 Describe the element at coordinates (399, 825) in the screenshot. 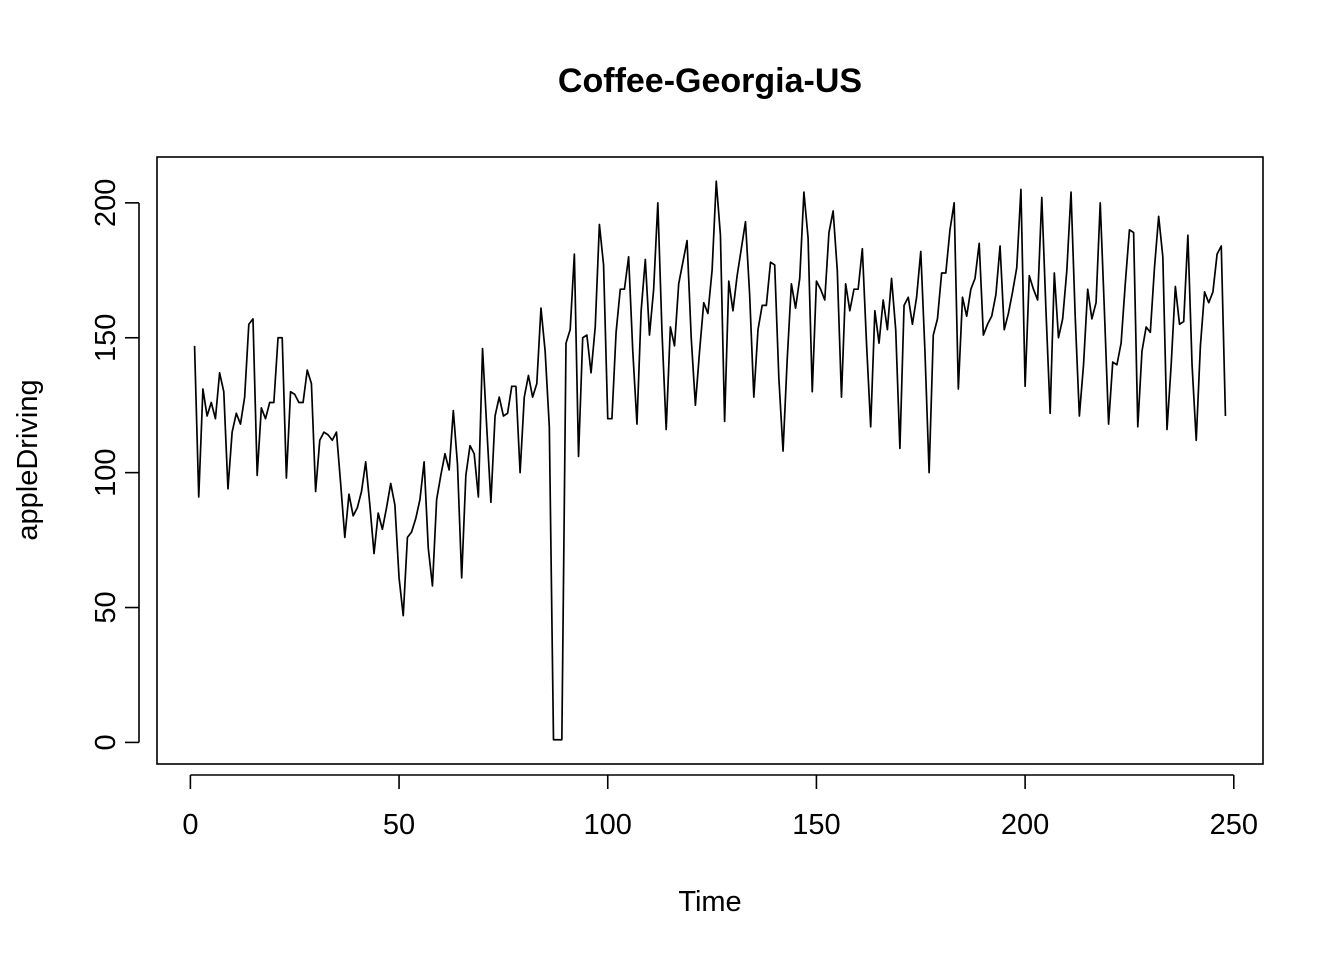

I see `x-tick-label: 50` at that location.